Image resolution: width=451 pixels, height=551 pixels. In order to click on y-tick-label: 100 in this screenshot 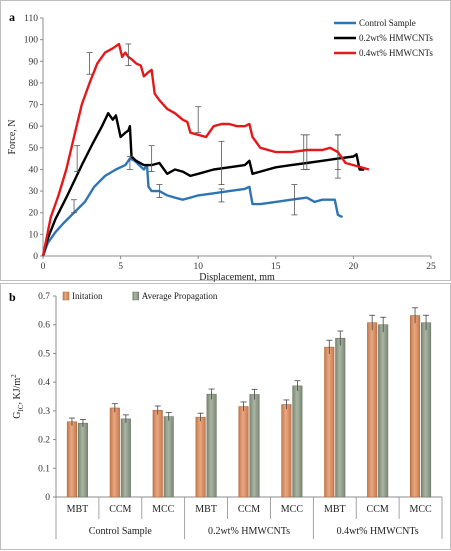, I will do `click(31, 41)`.